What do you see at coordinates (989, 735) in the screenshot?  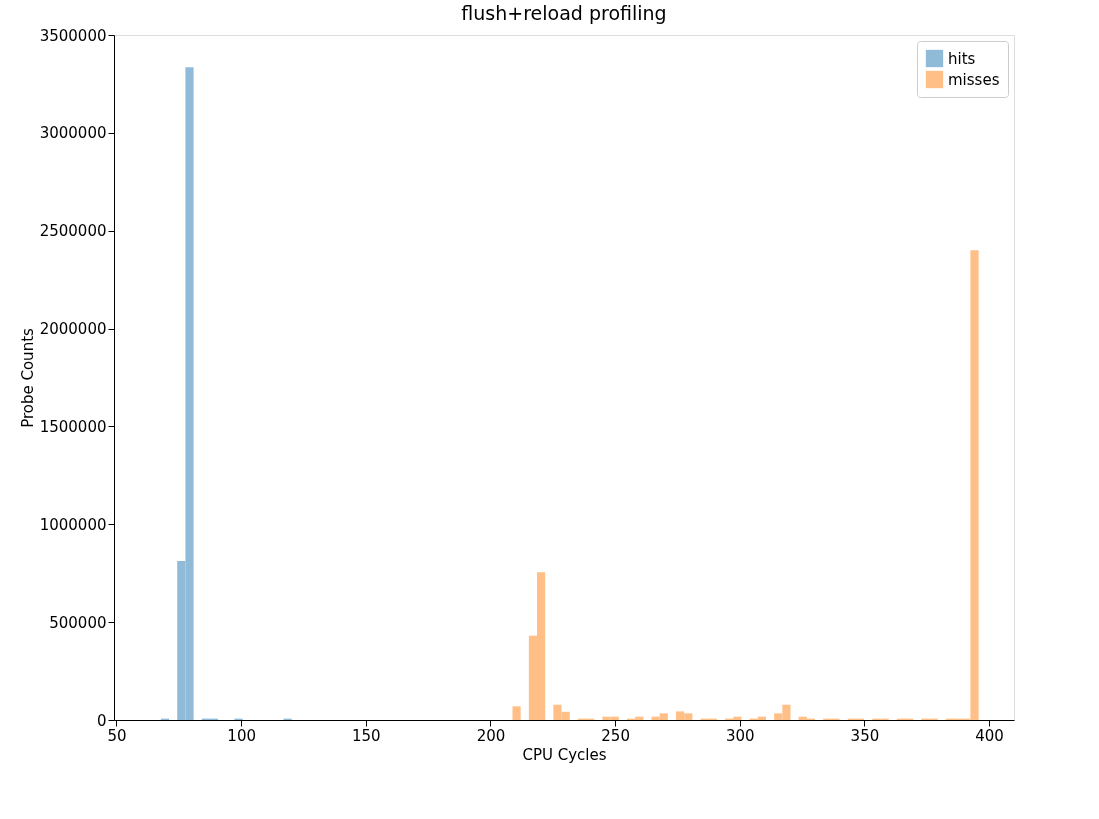 I see `x-tick-label: 400` at bounding box center [989, 735].